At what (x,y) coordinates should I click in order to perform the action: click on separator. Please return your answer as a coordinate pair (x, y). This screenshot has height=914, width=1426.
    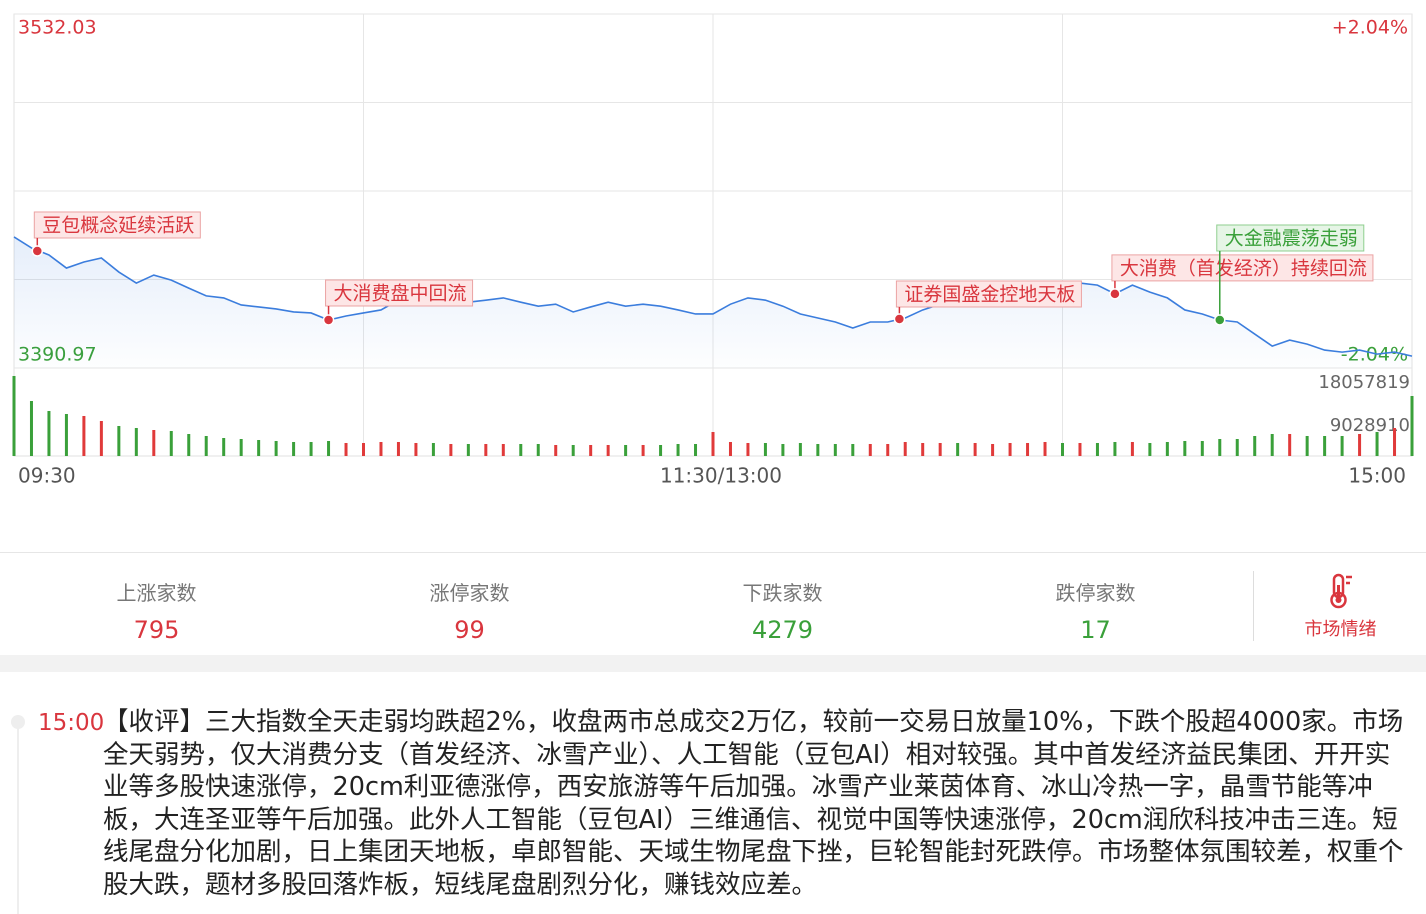
    Looking at the image, I should click on (713, 663).